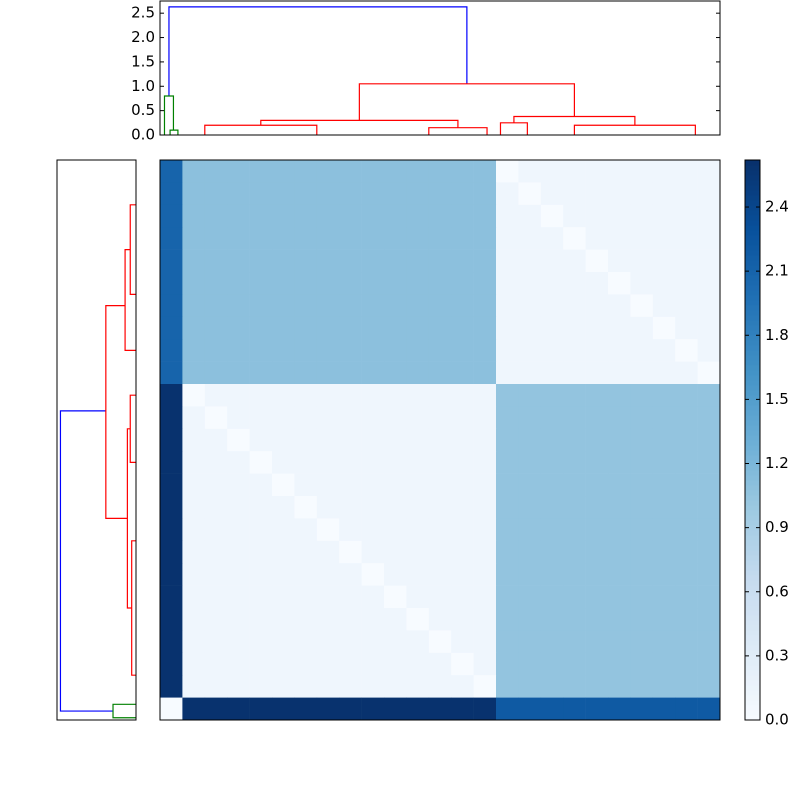 The width and height of the screenshot is (800, 800). I want to click on colorbar-tick-label: 0.0, so click(777, 720).